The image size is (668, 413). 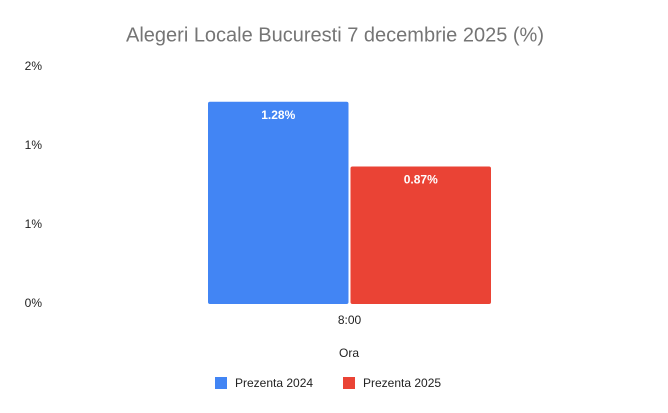 I want to click on y-tick-label: 2%, so click(x=34, y=66).